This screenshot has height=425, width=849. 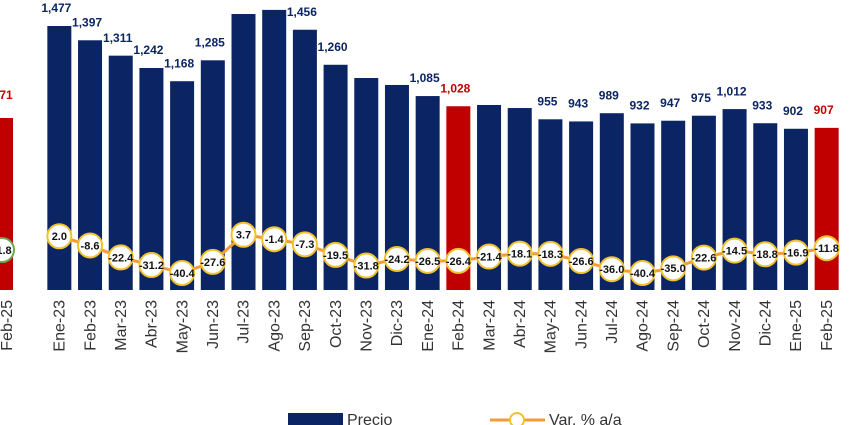 What do you see at coordinates (609, 95) in the screenshot?
I see `bar-value-label: 989` at bounding box center [609, 95].